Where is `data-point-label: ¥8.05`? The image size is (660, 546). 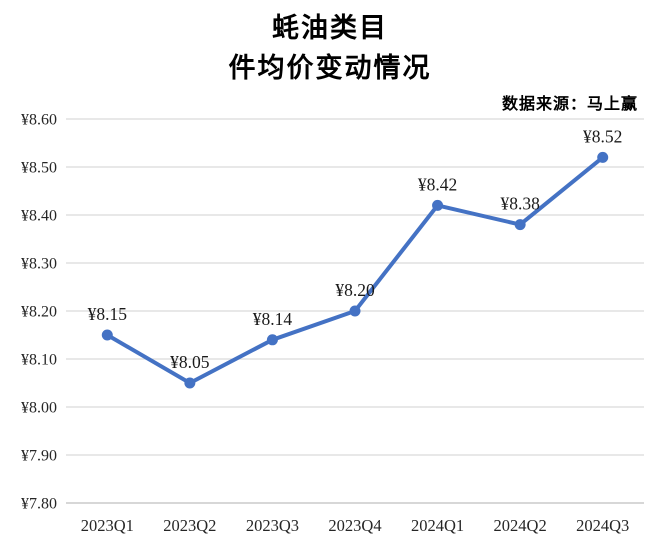
data-point-label: ¥8.05 is located at coordinates (190, 362).